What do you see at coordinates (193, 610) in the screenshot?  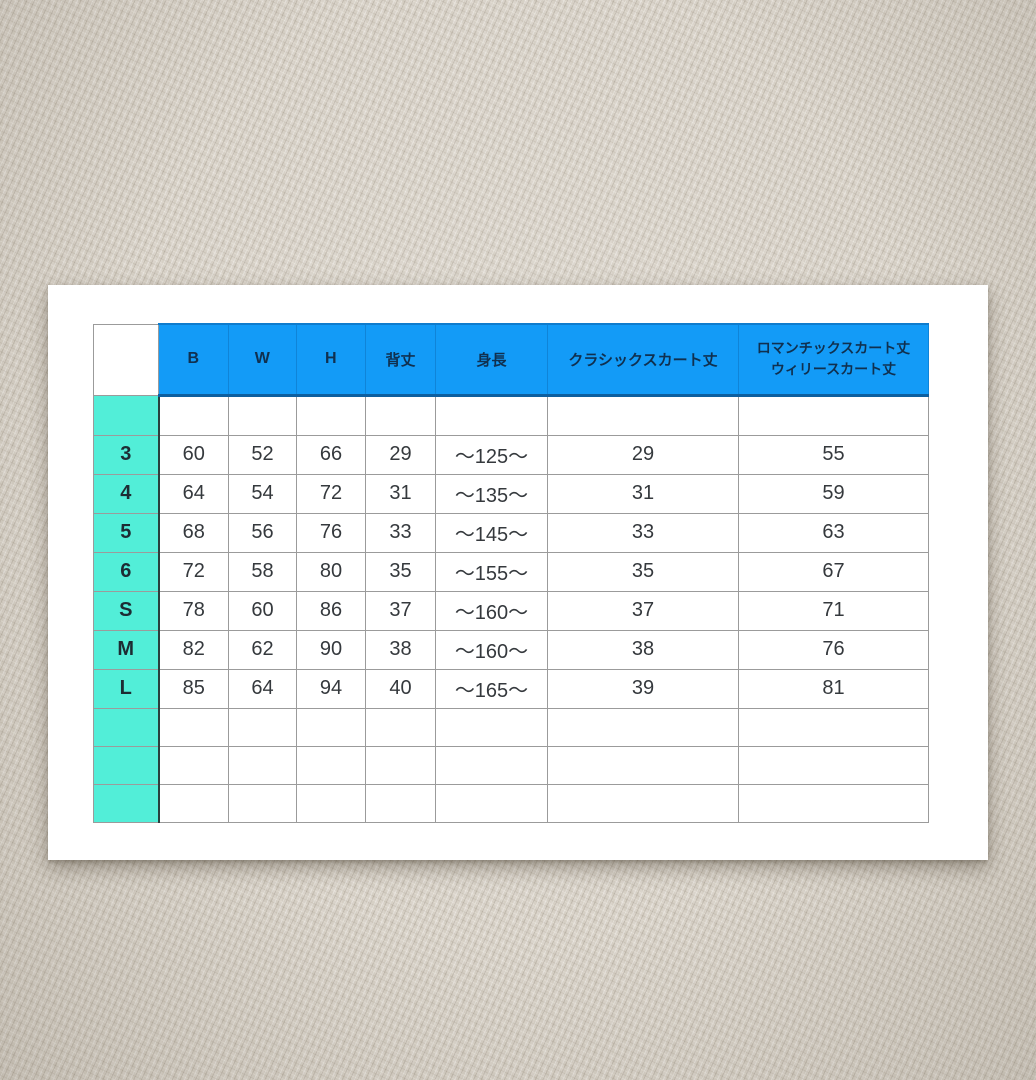 I see `data-cell-bust: 78` at bounding box center [193, 610].